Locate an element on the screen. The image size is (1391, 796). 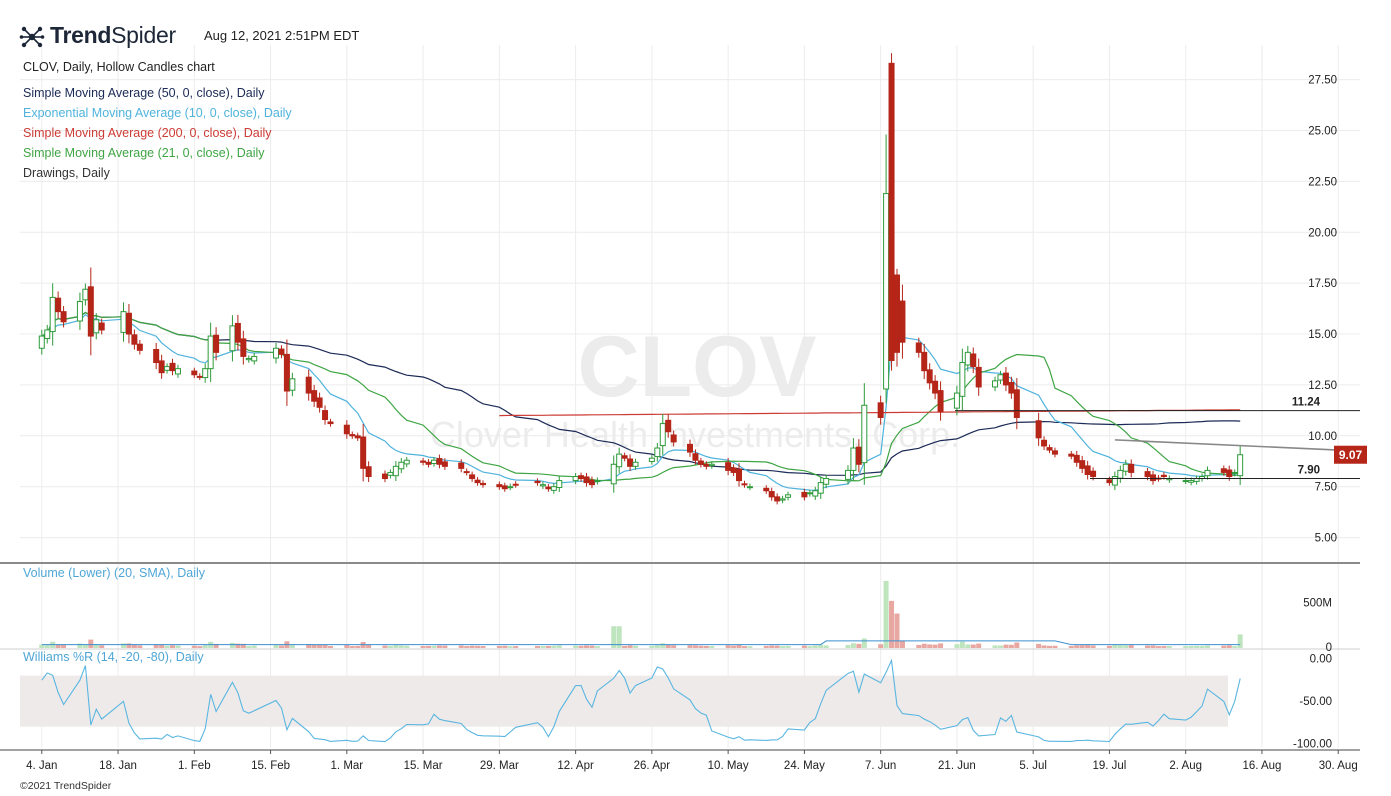
time-tick-label: 1. Feb is located at coordinates (194, 766).